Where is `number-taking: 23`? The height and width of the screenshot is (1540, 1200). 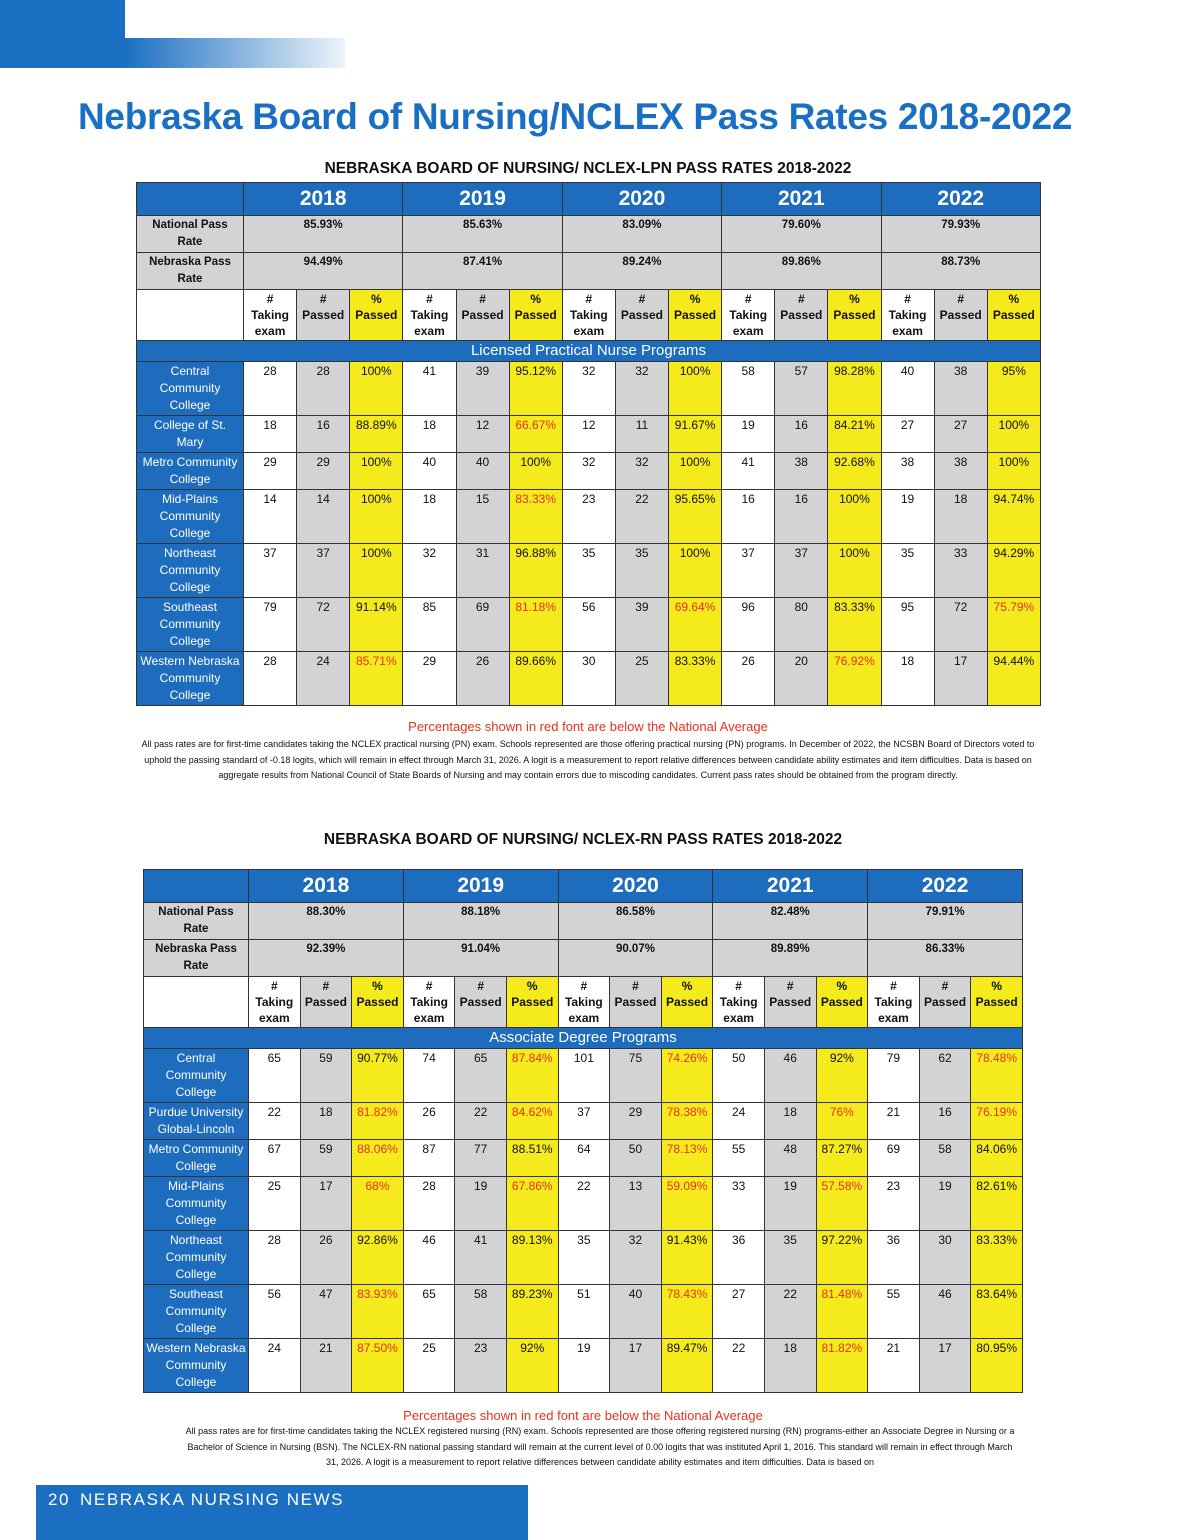 number-taking: 23 is located at coordinates (588, 516).